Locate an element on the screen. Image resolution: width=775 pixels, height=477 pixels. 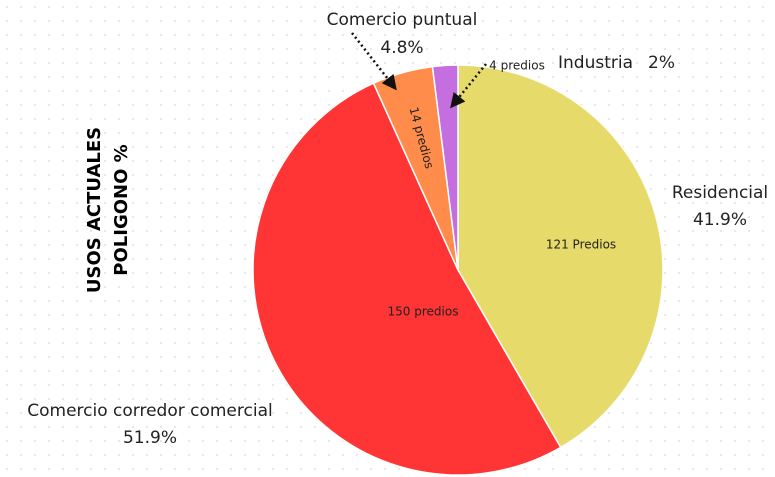
pie-slice is located at coordinates (445, 167).